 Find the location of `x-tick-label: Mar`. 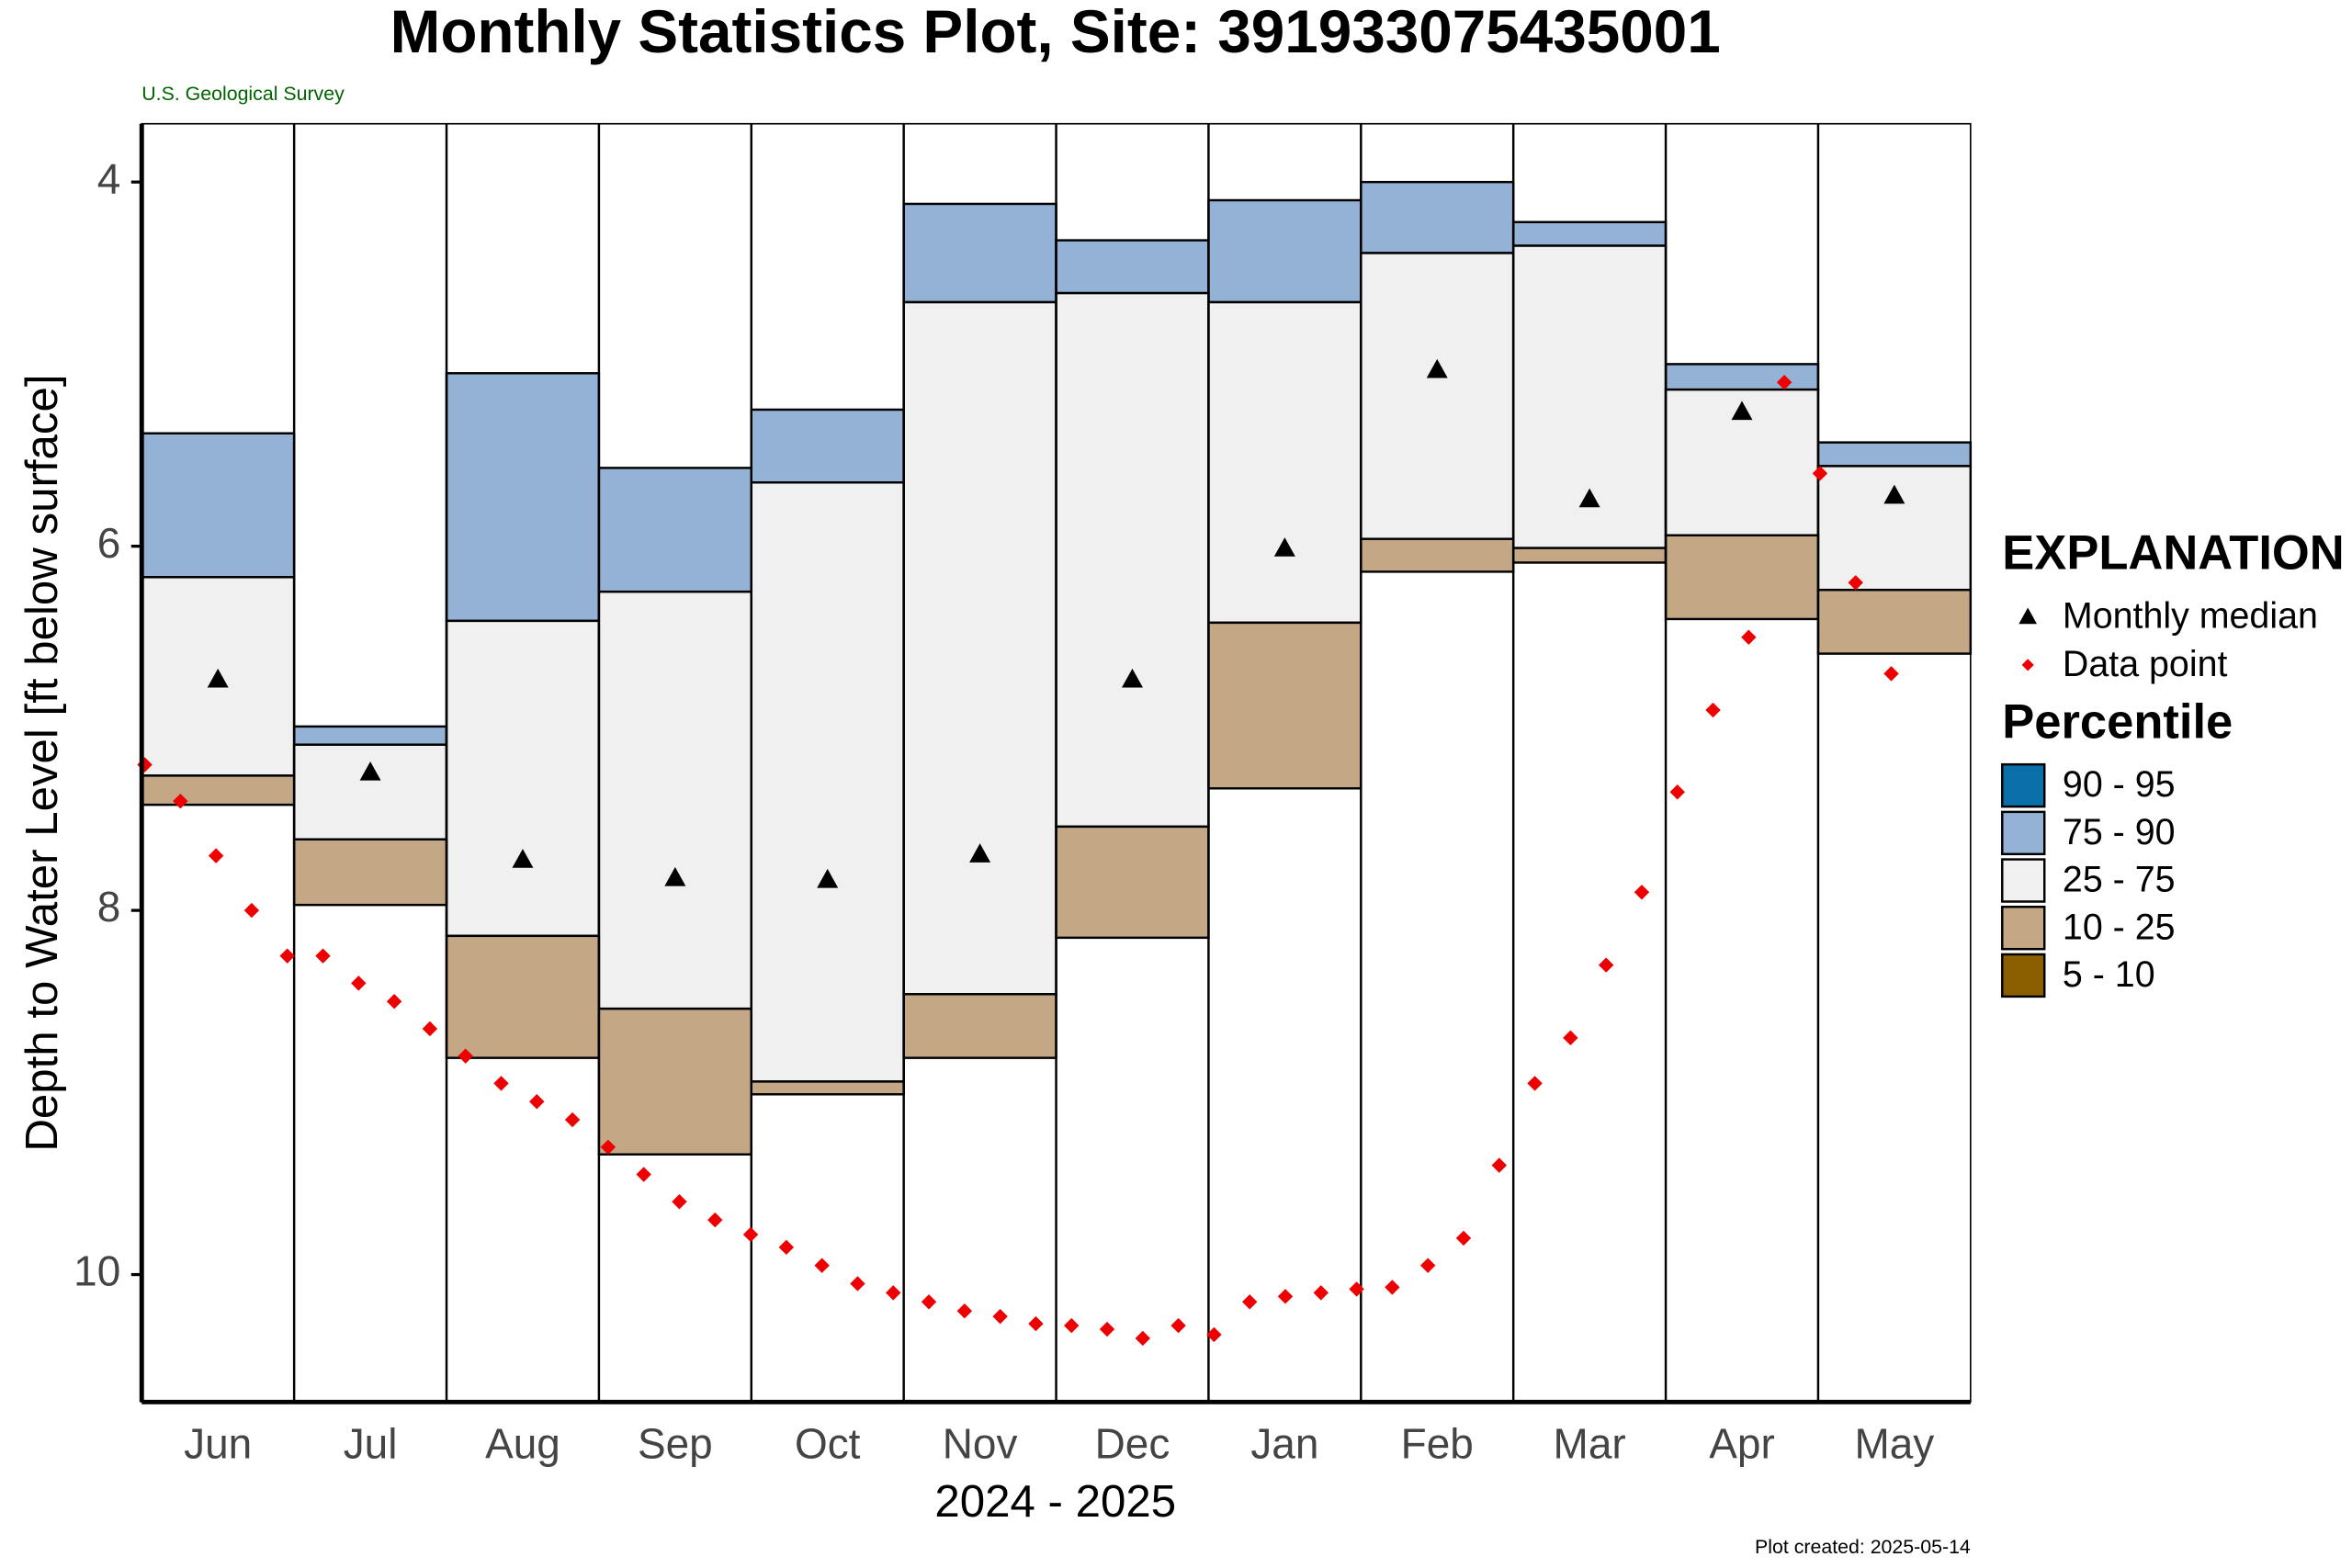

x-tick-label: Mar is located at coordinates (1590, 1444).